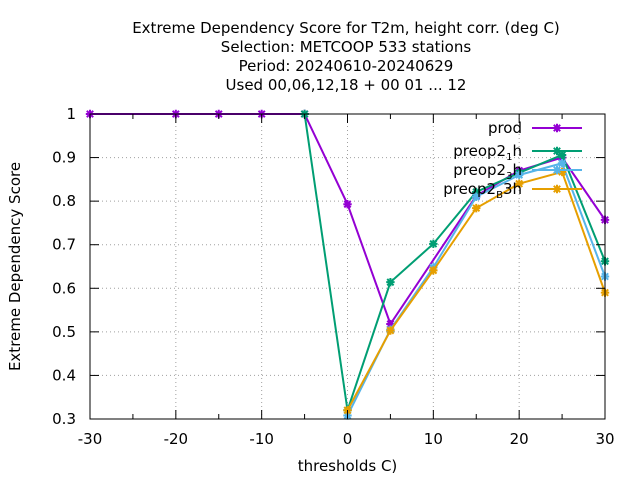  Describe the element at coordinates (64, 375) in the screenshot. I see `y-tick-label: 0.4` at that location.